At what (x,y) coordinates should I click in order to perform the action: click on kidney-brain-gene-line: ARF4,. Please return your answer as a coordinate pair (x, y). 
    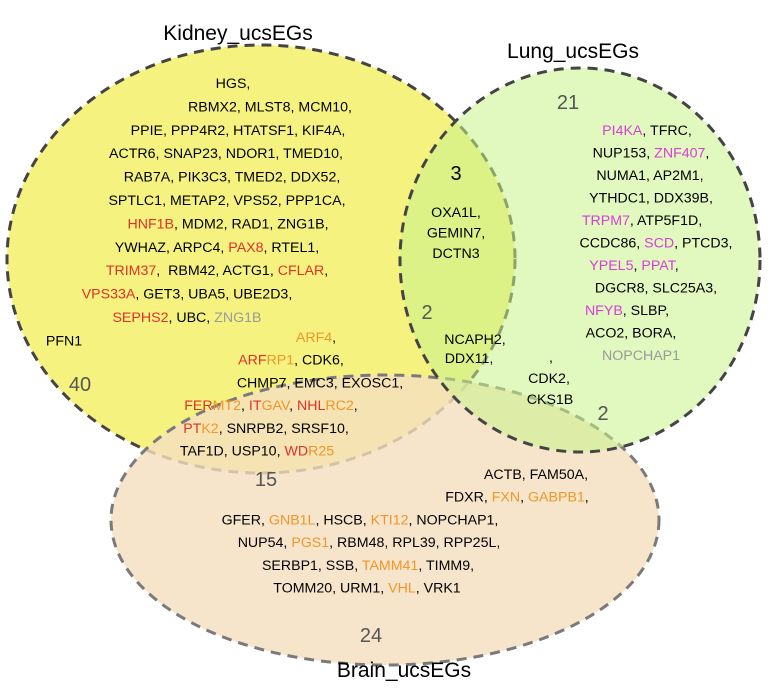
    Looking at the image, I should click on (316, 338).